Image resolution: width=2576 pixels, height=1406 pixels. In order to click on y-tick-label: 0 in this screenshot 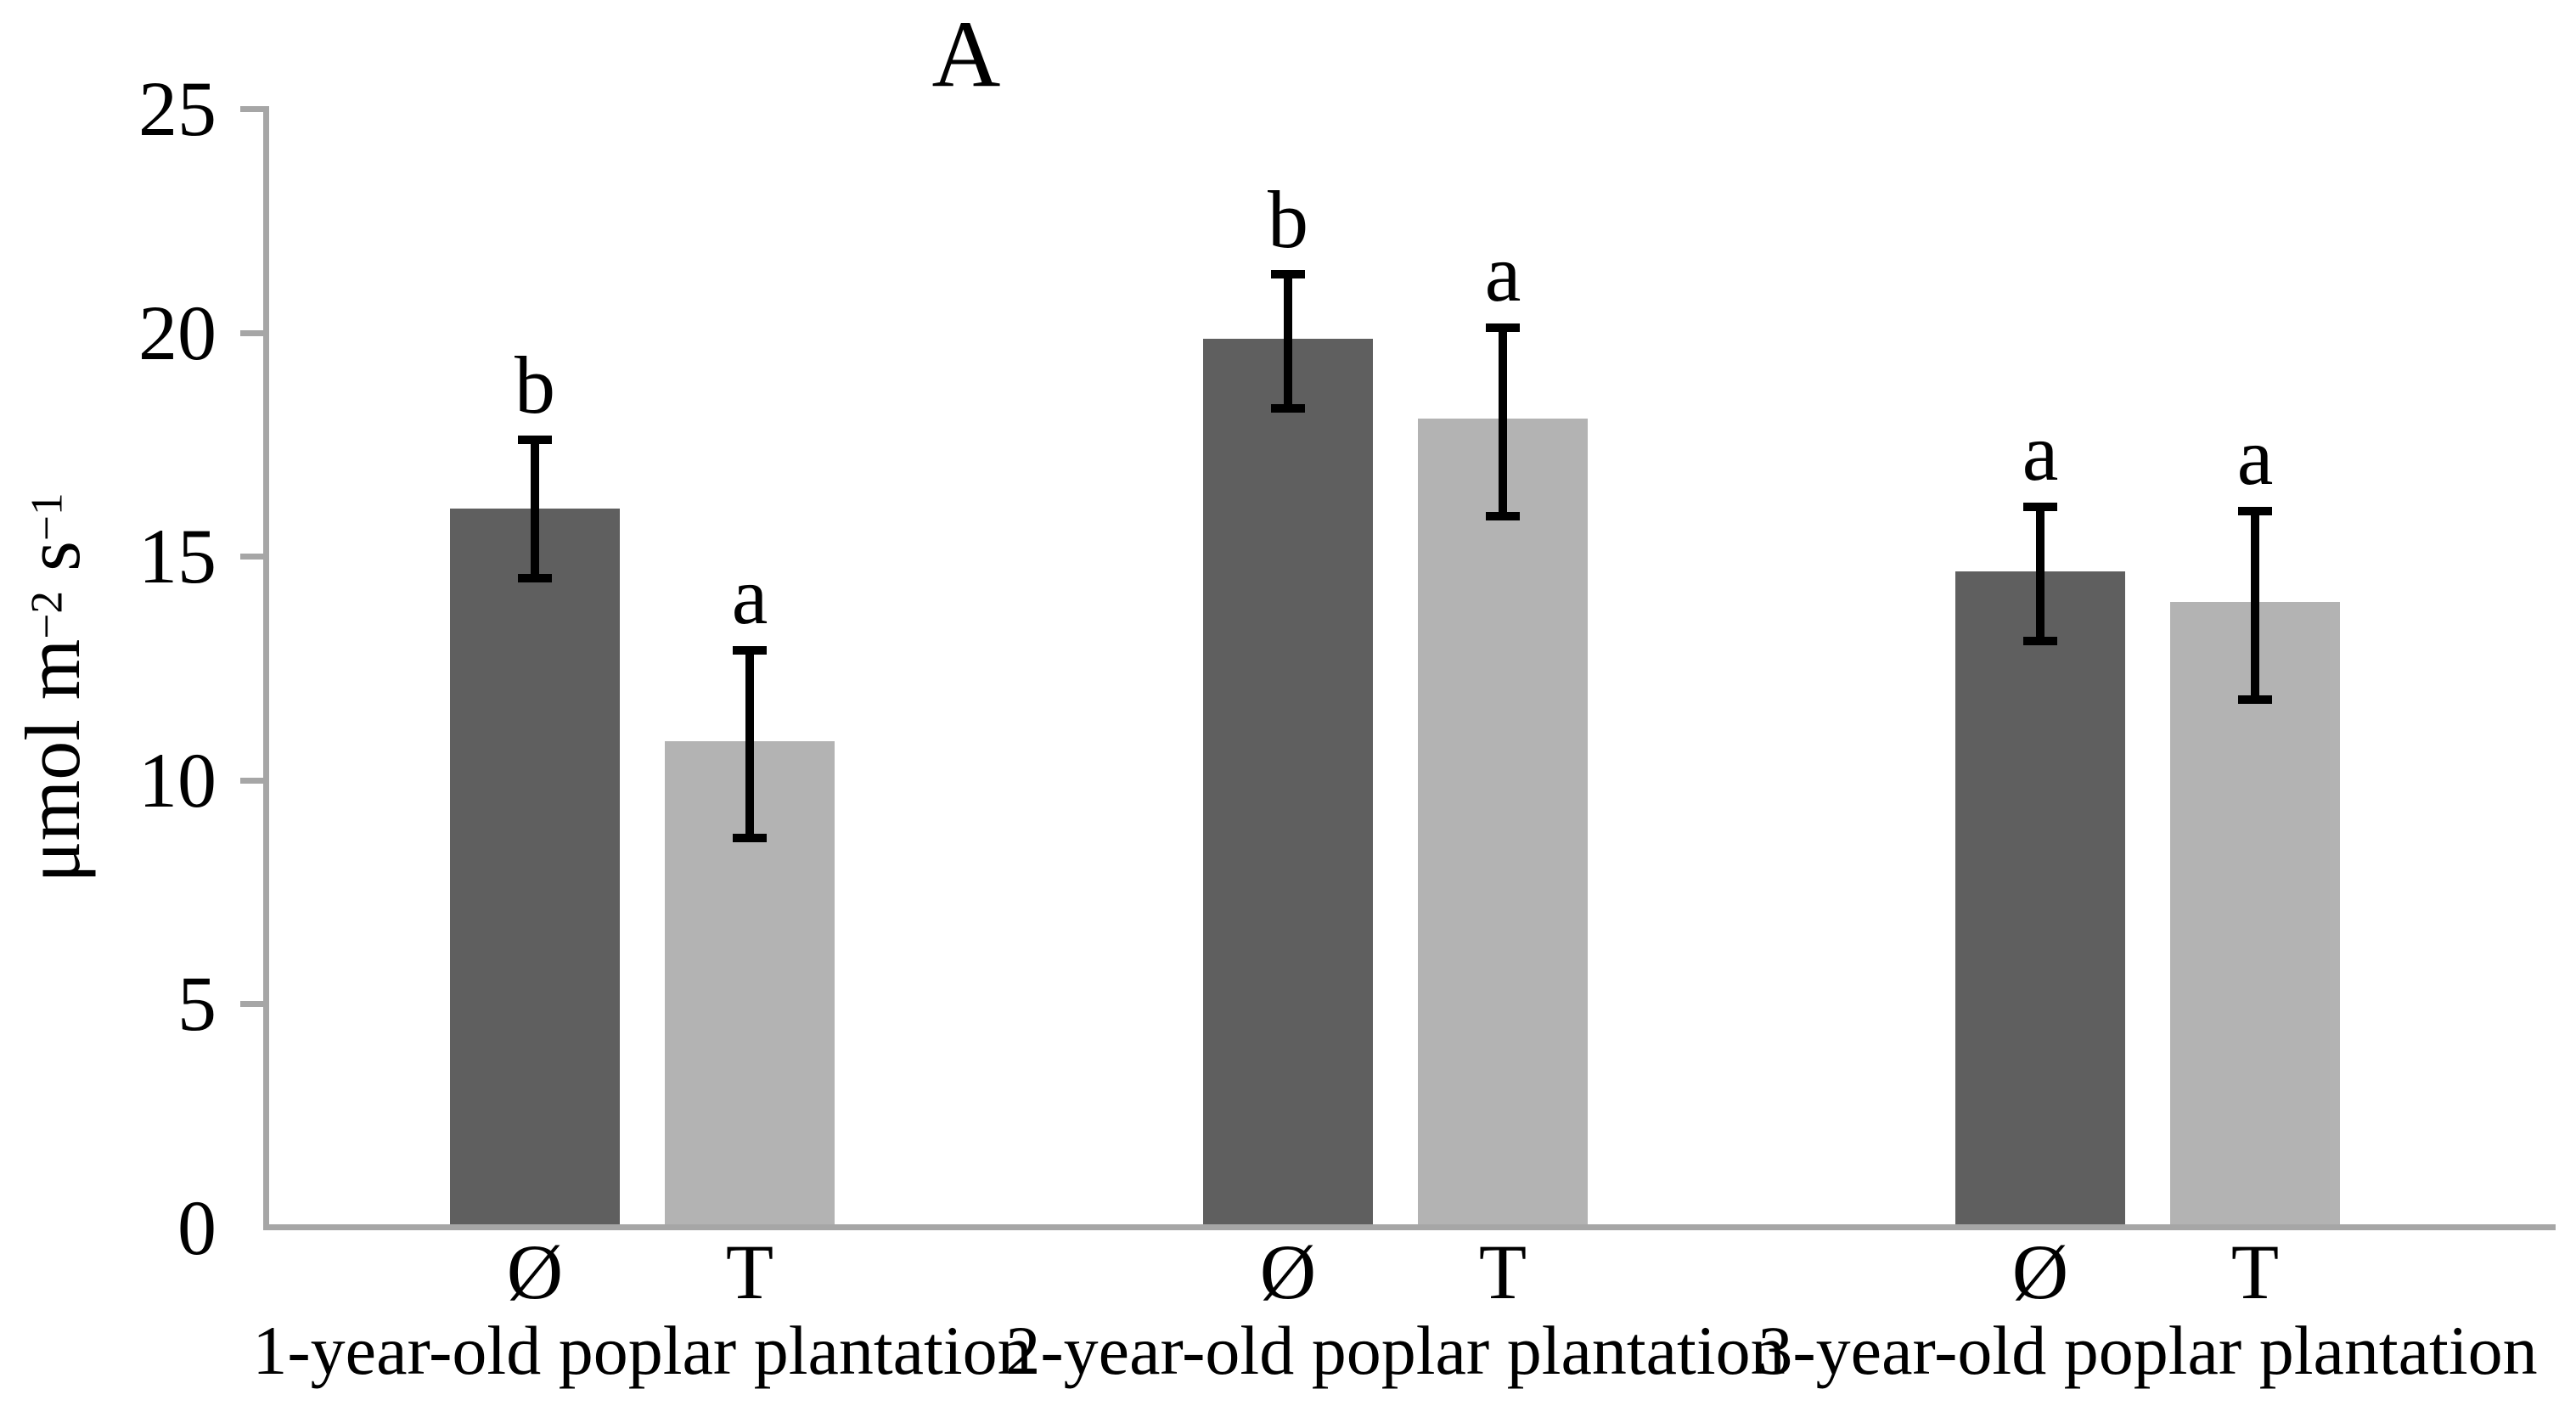, I will do `click(197, 1227)`.